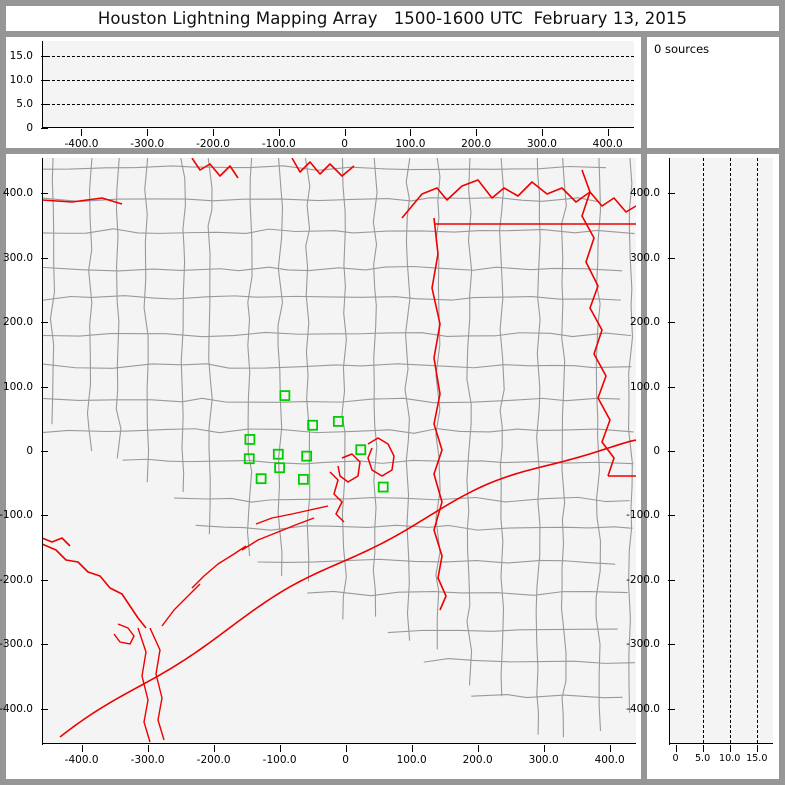 Image resolution: width=785 pixels, height=785 pixels. I want to click on plan-view-x-tick-label: 300.0, so click(543, 760).